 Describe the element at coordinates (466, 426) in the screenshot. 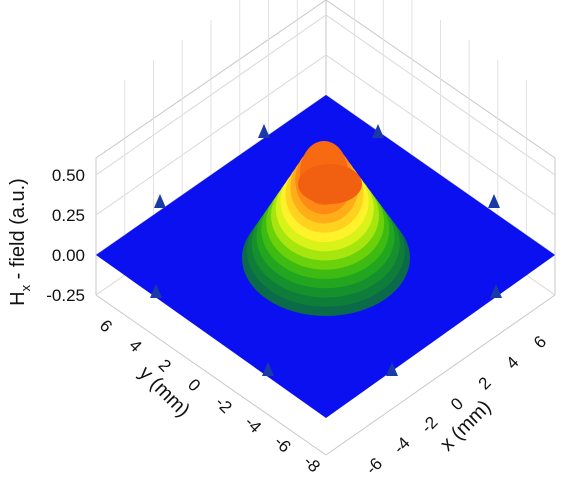

I see `x-axis-label: x (mm)` at that location.